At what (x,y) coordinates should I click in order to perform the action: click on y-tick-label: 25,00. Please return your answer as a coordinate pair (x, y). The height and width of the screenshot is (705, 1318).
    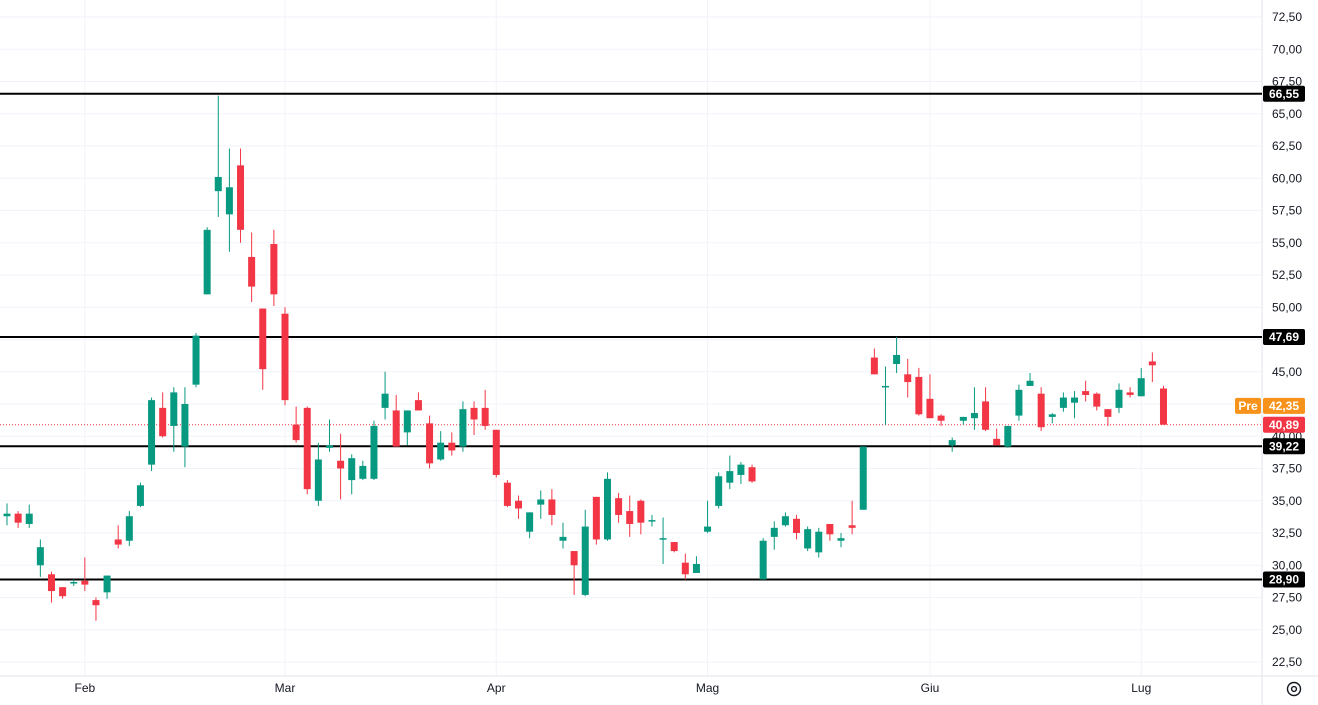
    Looking at the image, I should click on (1287, 630).